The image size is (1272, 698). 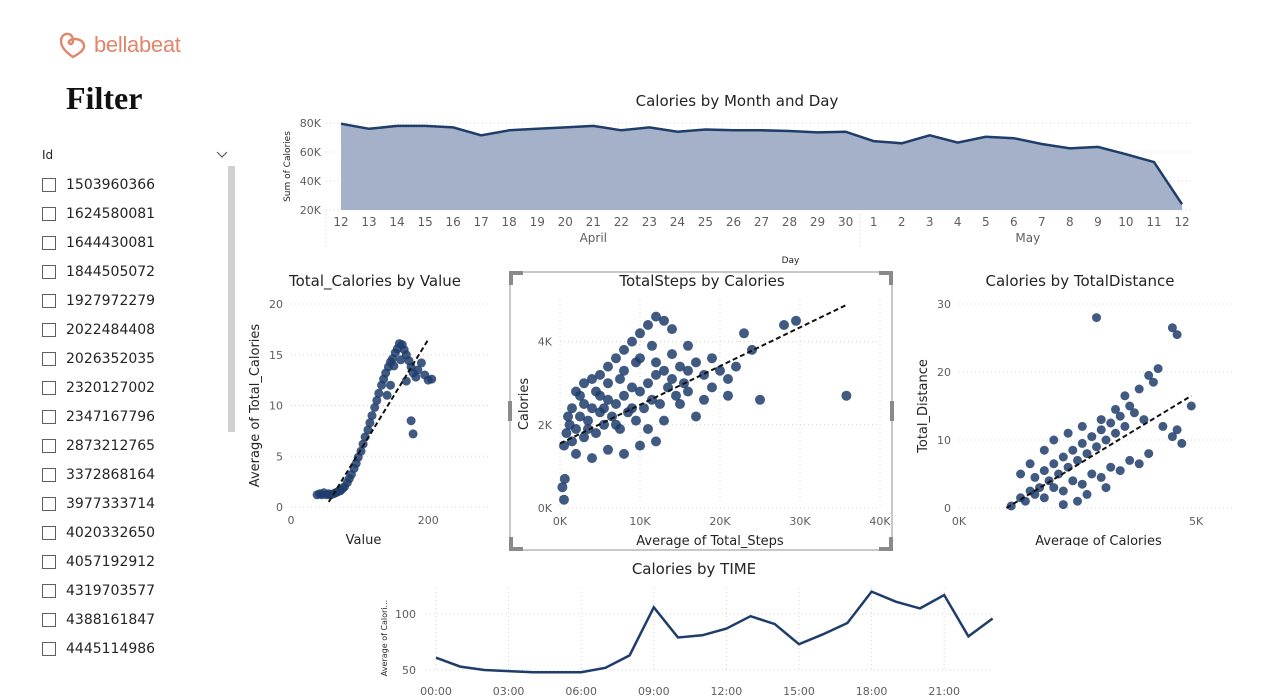 What do you see at coordinates (111, 300) in the screenshot?
I see `slicer-item-label: 1927972279` at bounding box center [111, 300].